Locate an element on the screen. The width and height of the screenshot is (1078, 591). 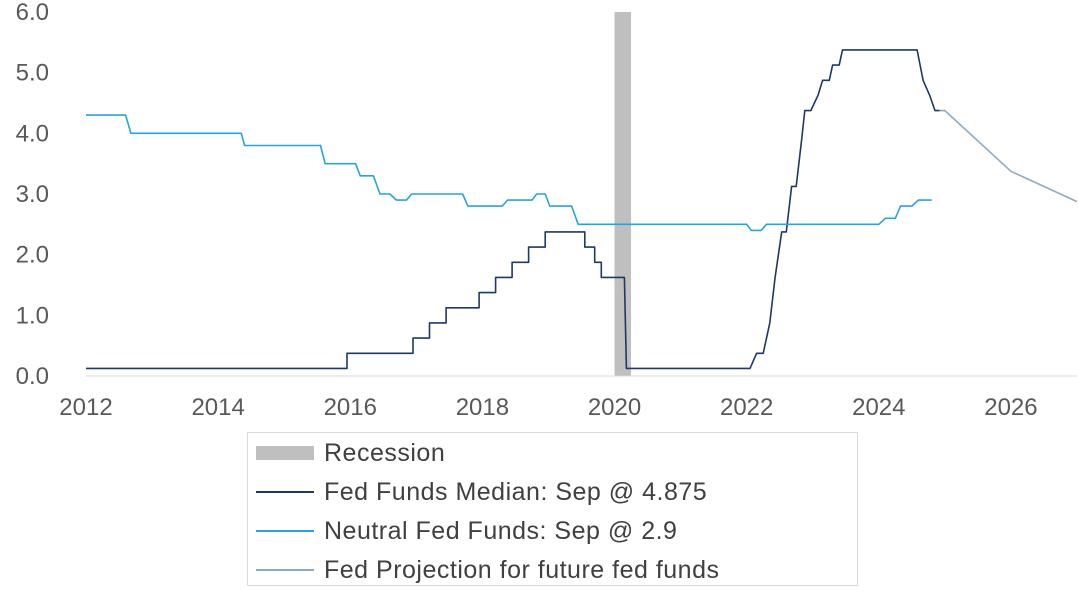
y-tick-label: 4.0 is located at coordinates (32, 133).